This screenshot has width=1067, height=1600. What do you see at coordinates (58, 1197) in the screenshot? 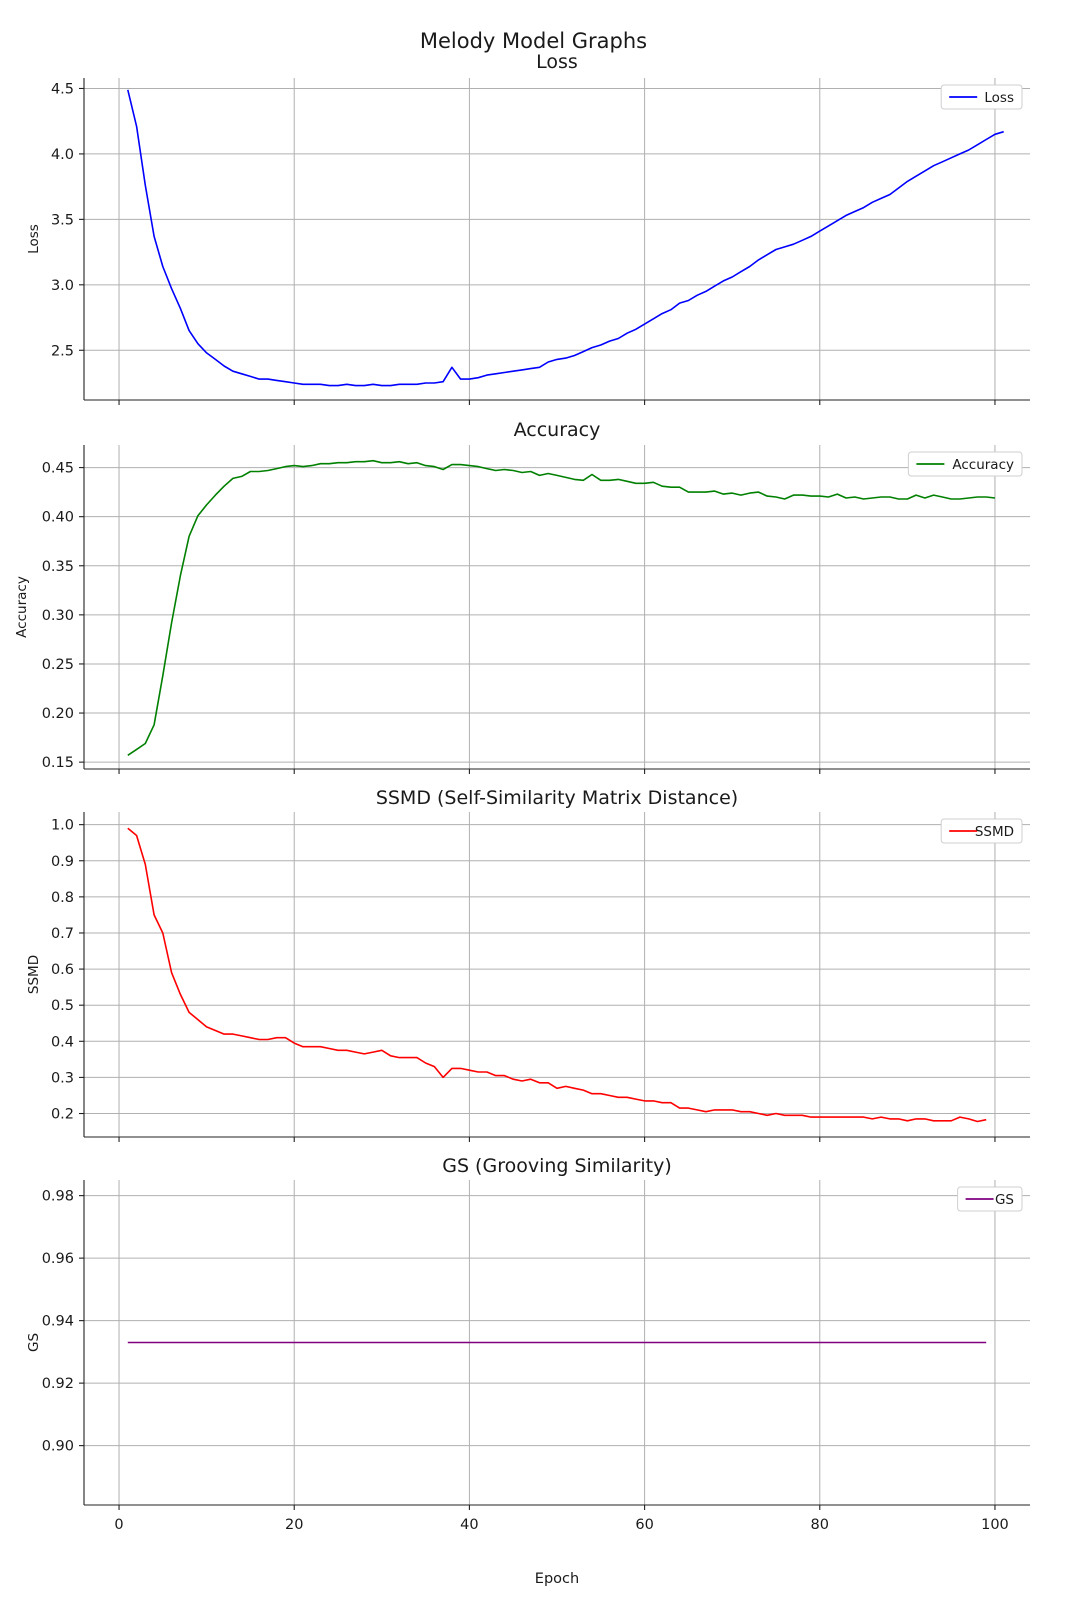
I see `y-tick-label-gs-4: 0.98` at bounding box center [58, 1197].